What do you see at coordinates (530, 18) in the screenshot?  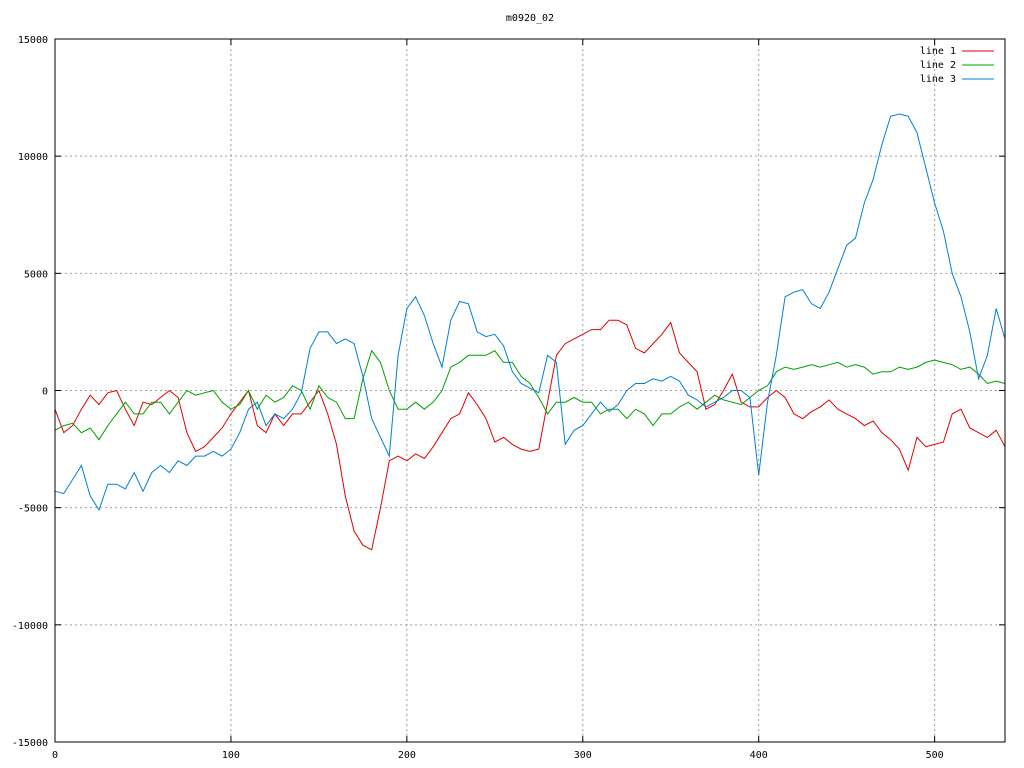 I see `chart-title: m0920_02` at bounding box center [530, 18].